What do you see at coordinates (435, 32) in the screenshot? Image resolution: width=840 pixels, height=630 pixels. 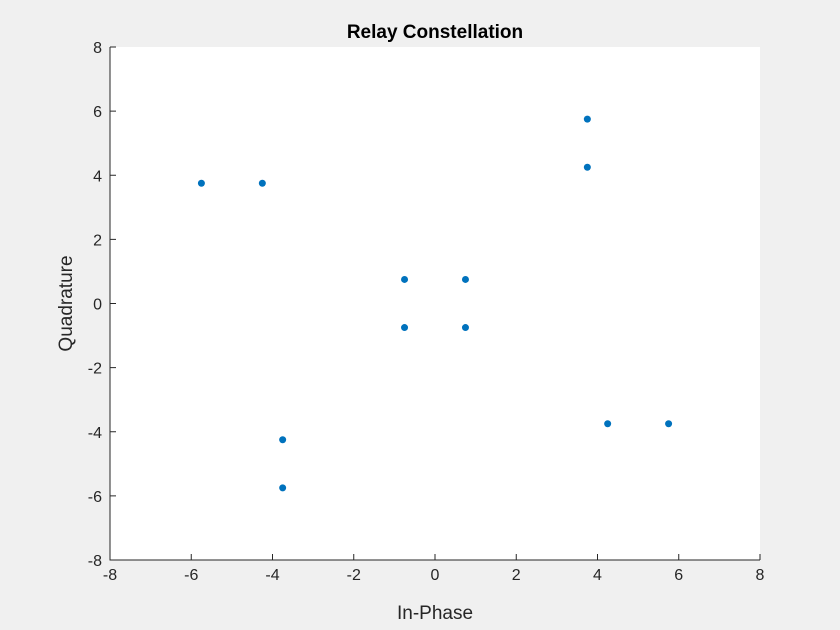 I see `chart-title: Relay Constellation` at bounding box center [435, 32].